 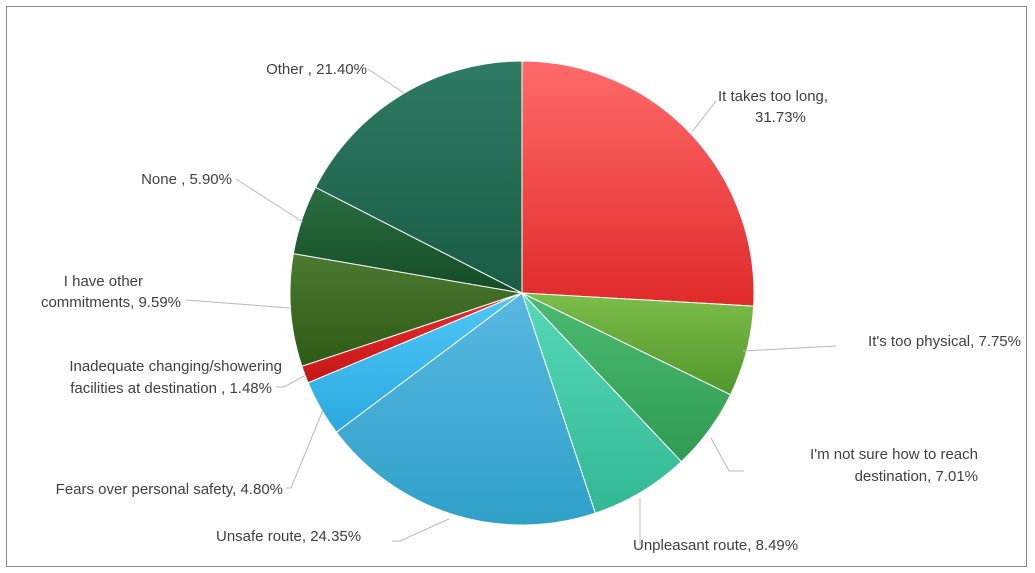 What do you see at coordinates (780, 117) in the screenshot?
I see `slice-label-1-line-2: 31.73%` at bounding box center [780, 117].